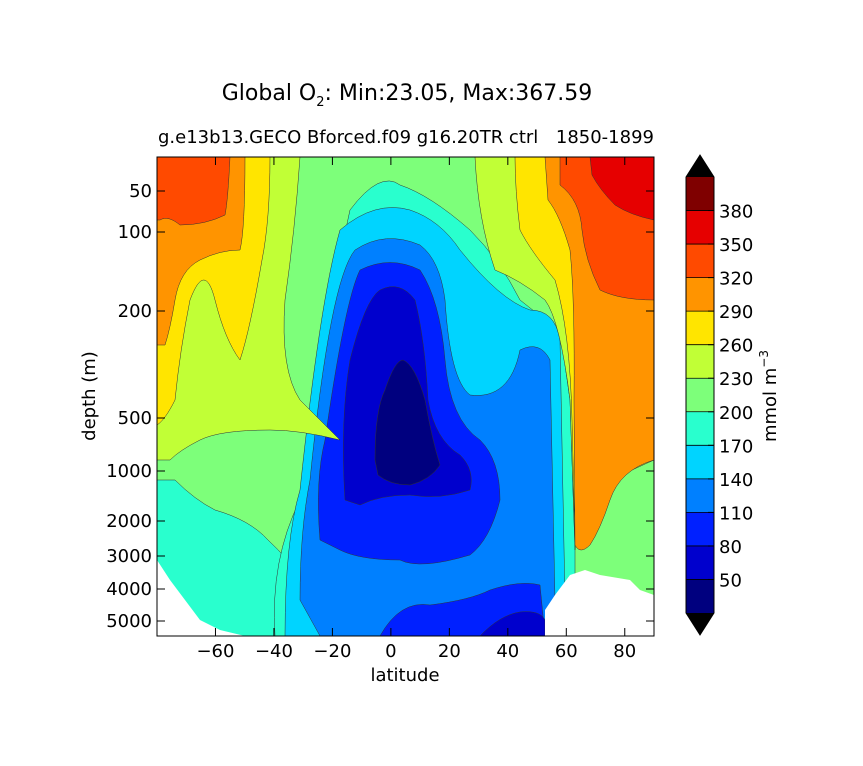 The height and width of the screenshot is (766, 863). I want to click on x-tick-label: 20, so click(449, 651).